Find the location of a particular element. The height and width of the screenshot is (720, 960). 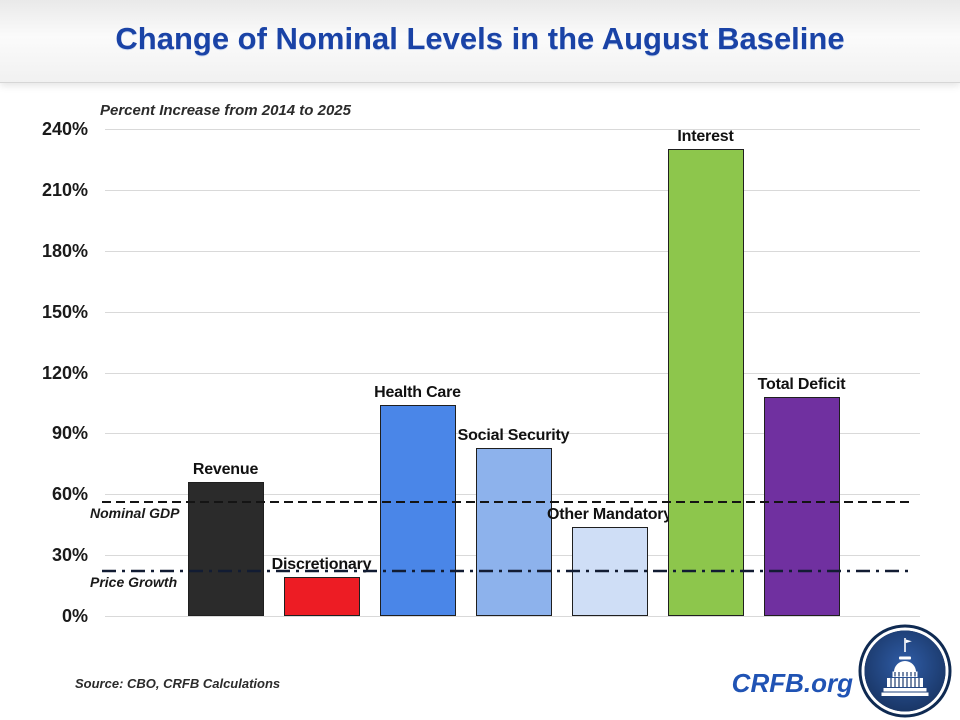

source-note: Source: CBO, CRFB Calculations is located at coordinates (178, 683).